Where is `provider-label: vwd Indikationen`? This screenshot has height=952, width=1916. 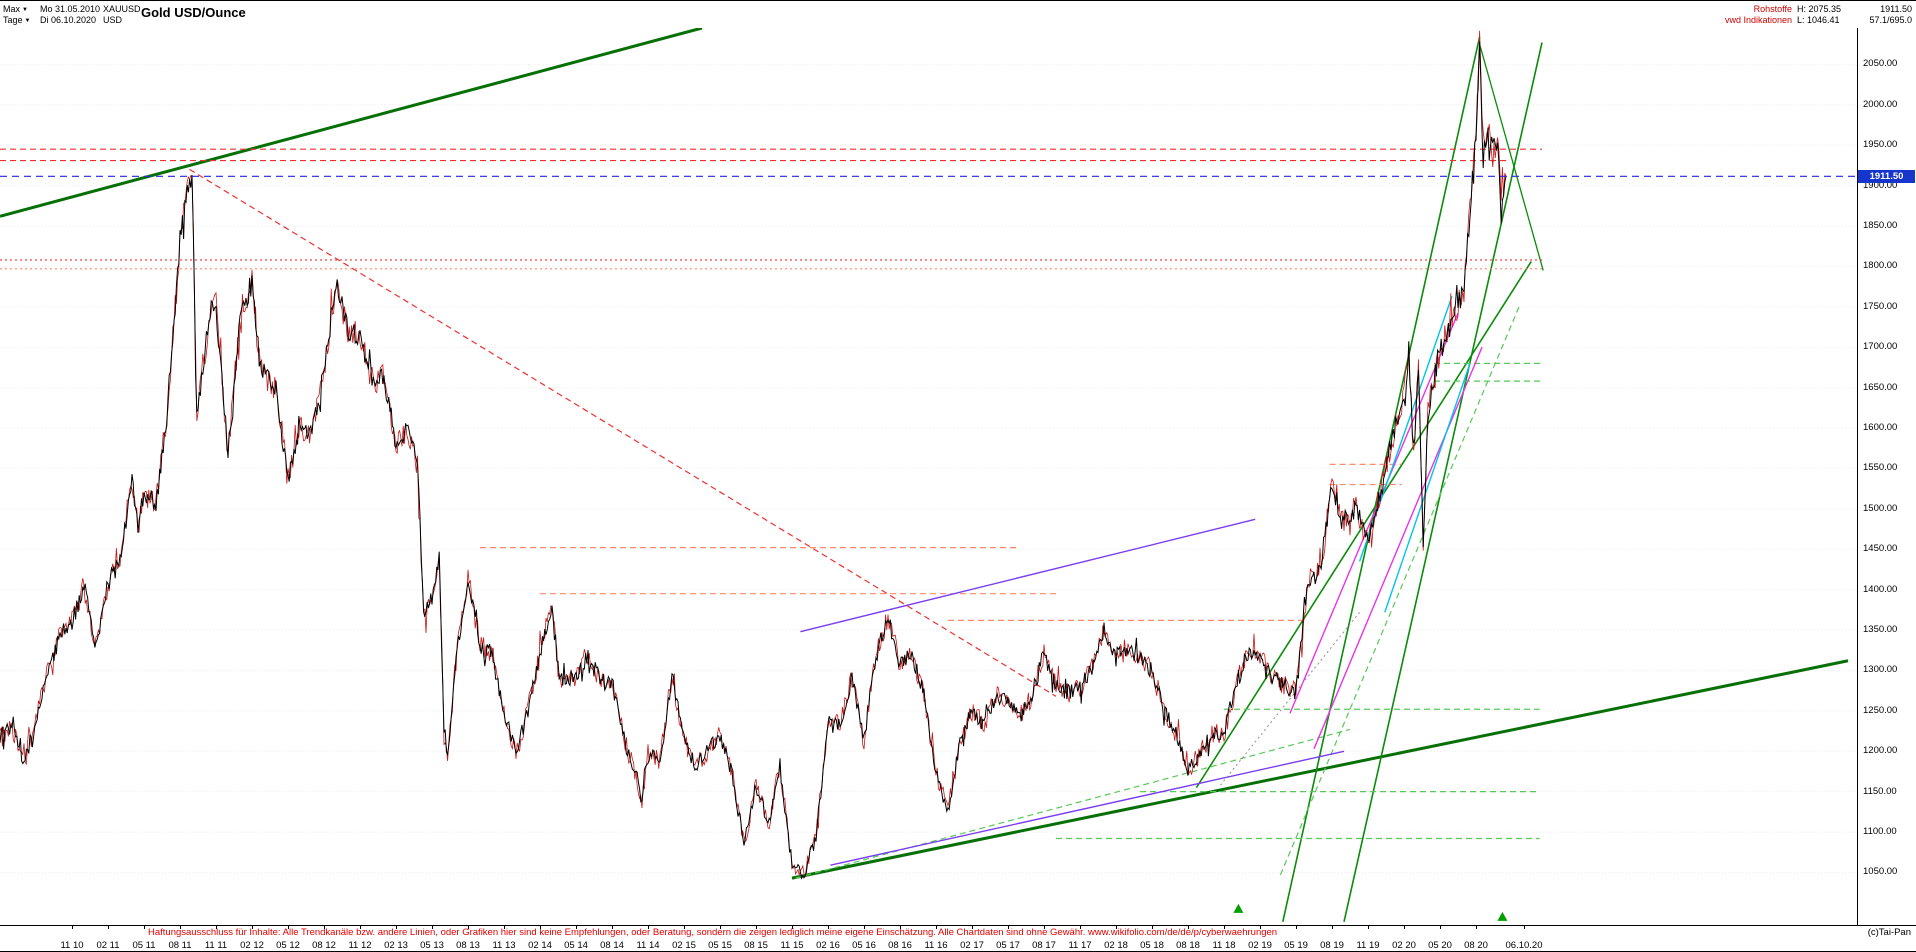
provider-label: vwd Indikationen is located at coordinates (1758, 20).